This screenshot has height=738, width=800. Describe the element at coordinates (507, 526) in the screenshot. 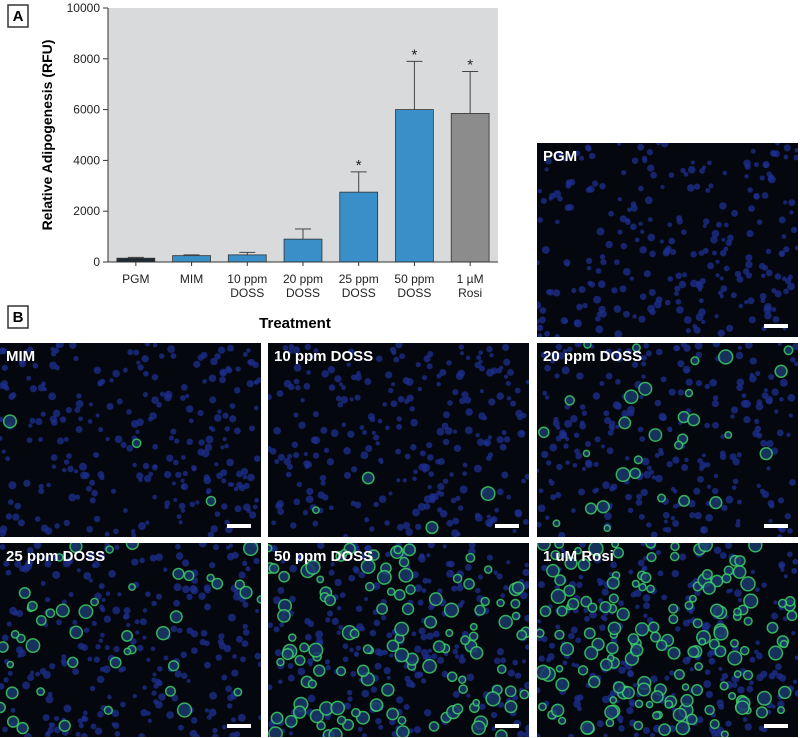

I see `scale-bar` at that location.